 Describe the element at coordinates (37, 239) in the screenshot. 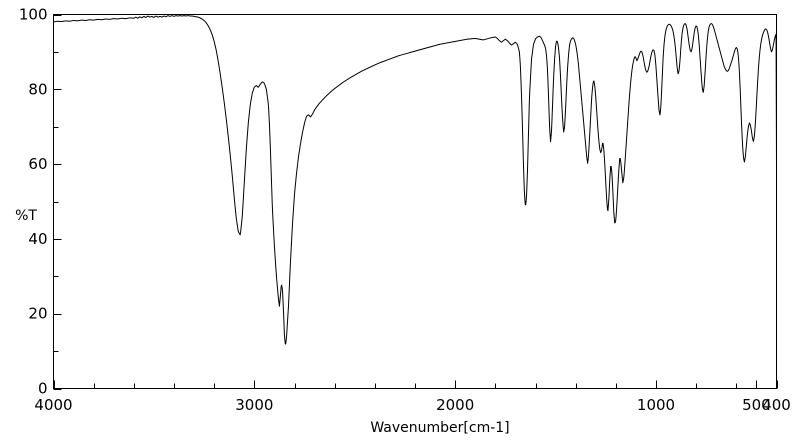

I see `y-tick-label: 40` at that location.